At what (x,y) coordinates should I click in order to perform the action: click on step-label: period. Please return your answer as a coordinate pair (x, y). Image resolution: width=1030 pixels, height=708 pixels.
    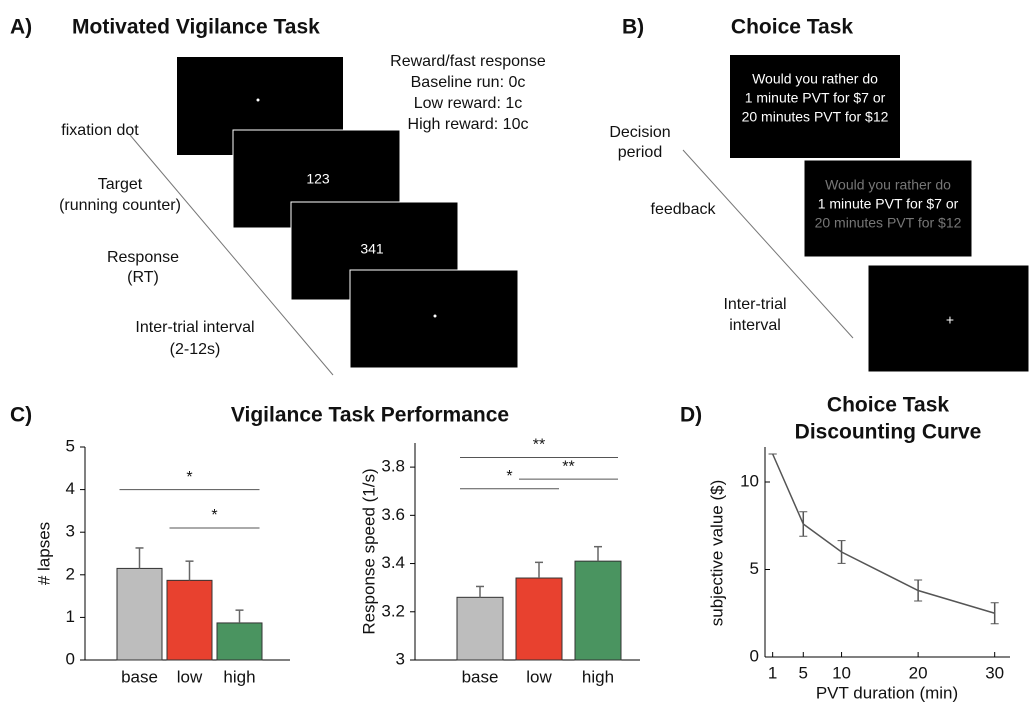
    Looking at the image, I should click on (640, 152).